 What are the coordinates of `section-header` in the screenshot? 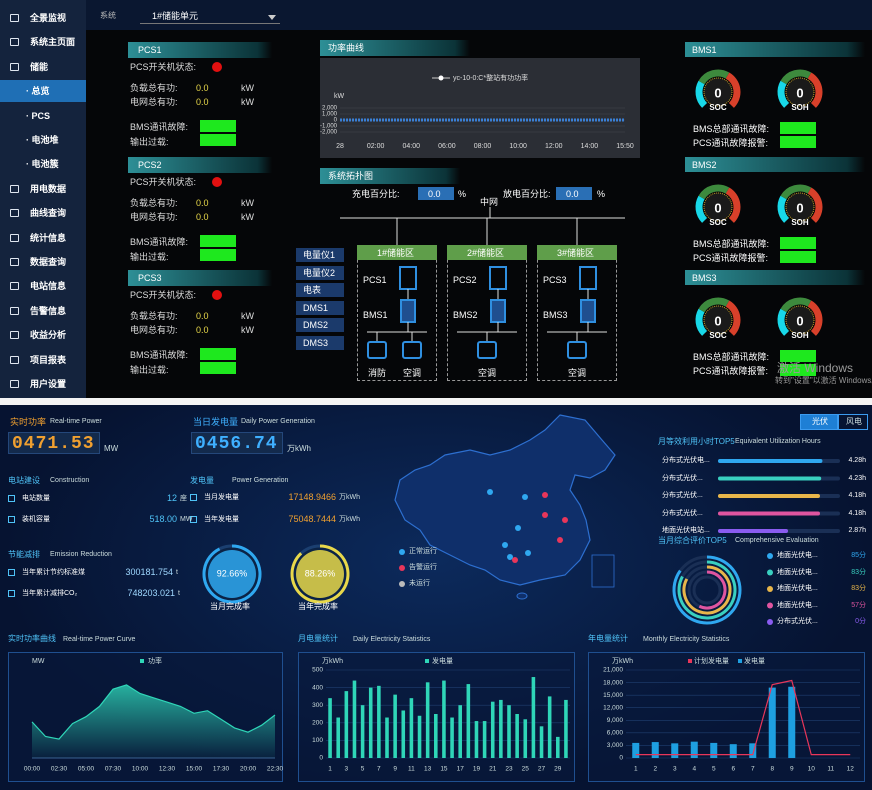 It's located at (395, 48).